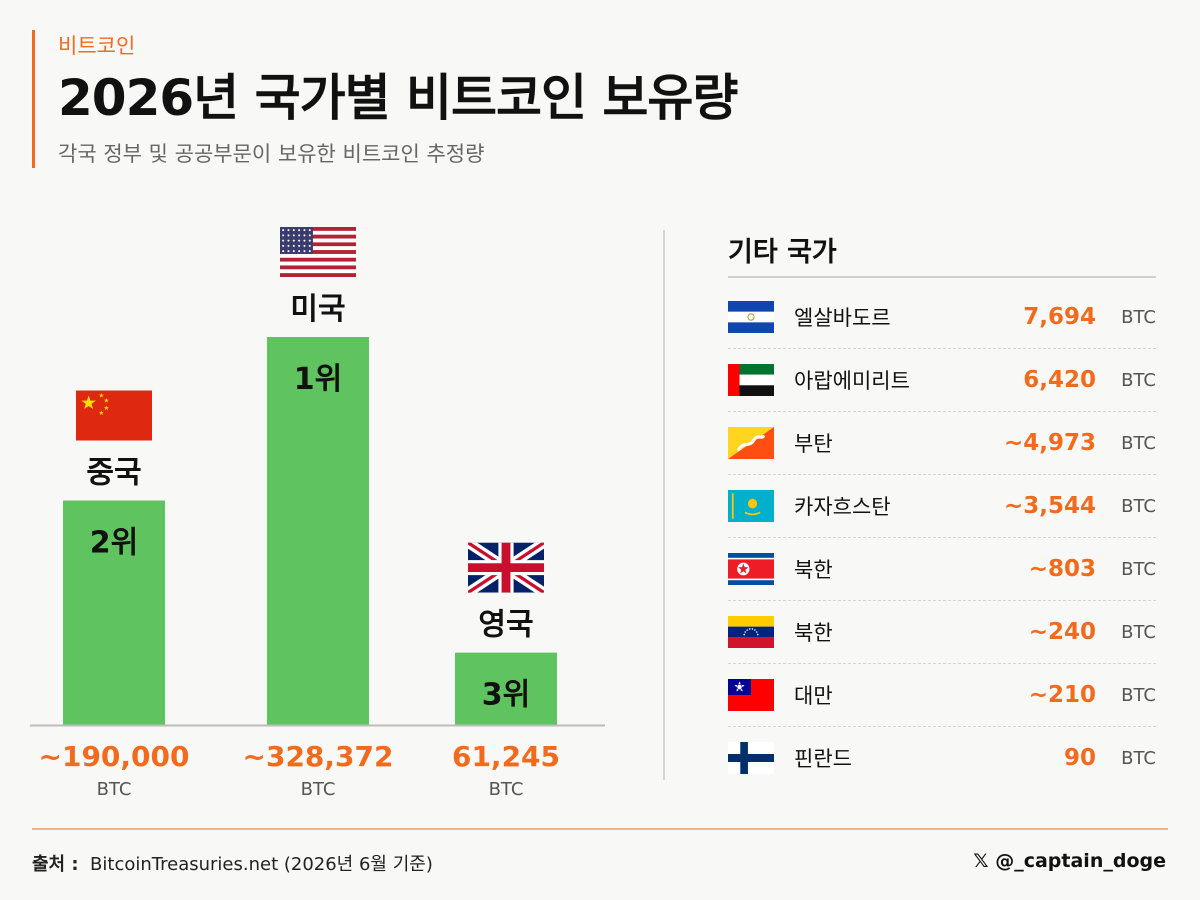  I want to click on country-name: 핀란드, so click(823, 759).